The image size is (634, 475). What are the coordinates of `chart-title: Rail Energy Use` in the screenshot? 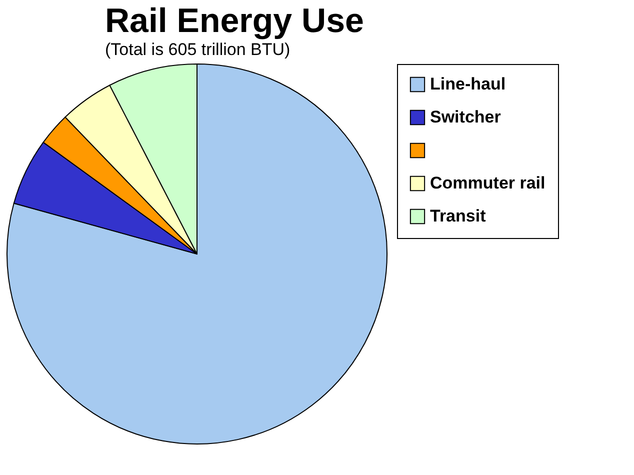 It's located at (234, 21).